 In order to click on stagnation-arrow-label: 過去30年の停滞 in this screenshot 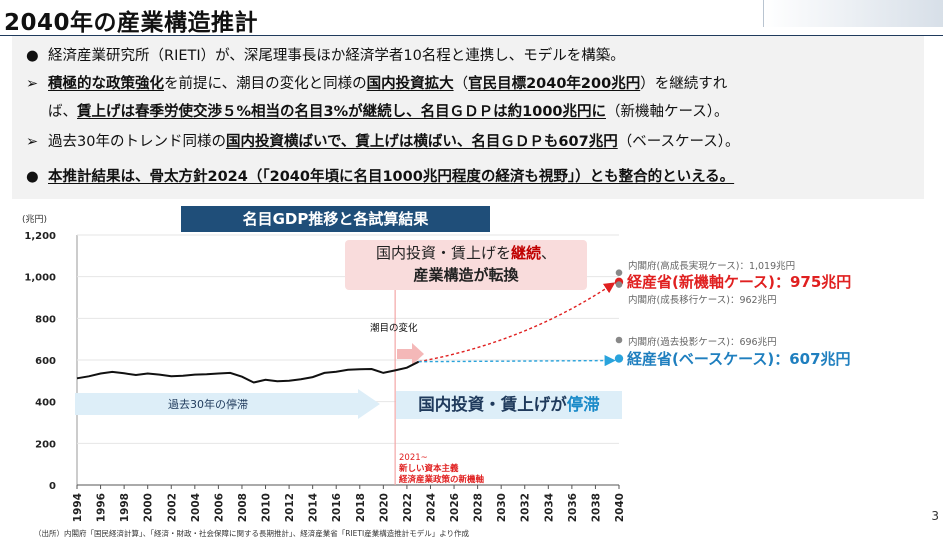, I will do `click(208, 404)`.